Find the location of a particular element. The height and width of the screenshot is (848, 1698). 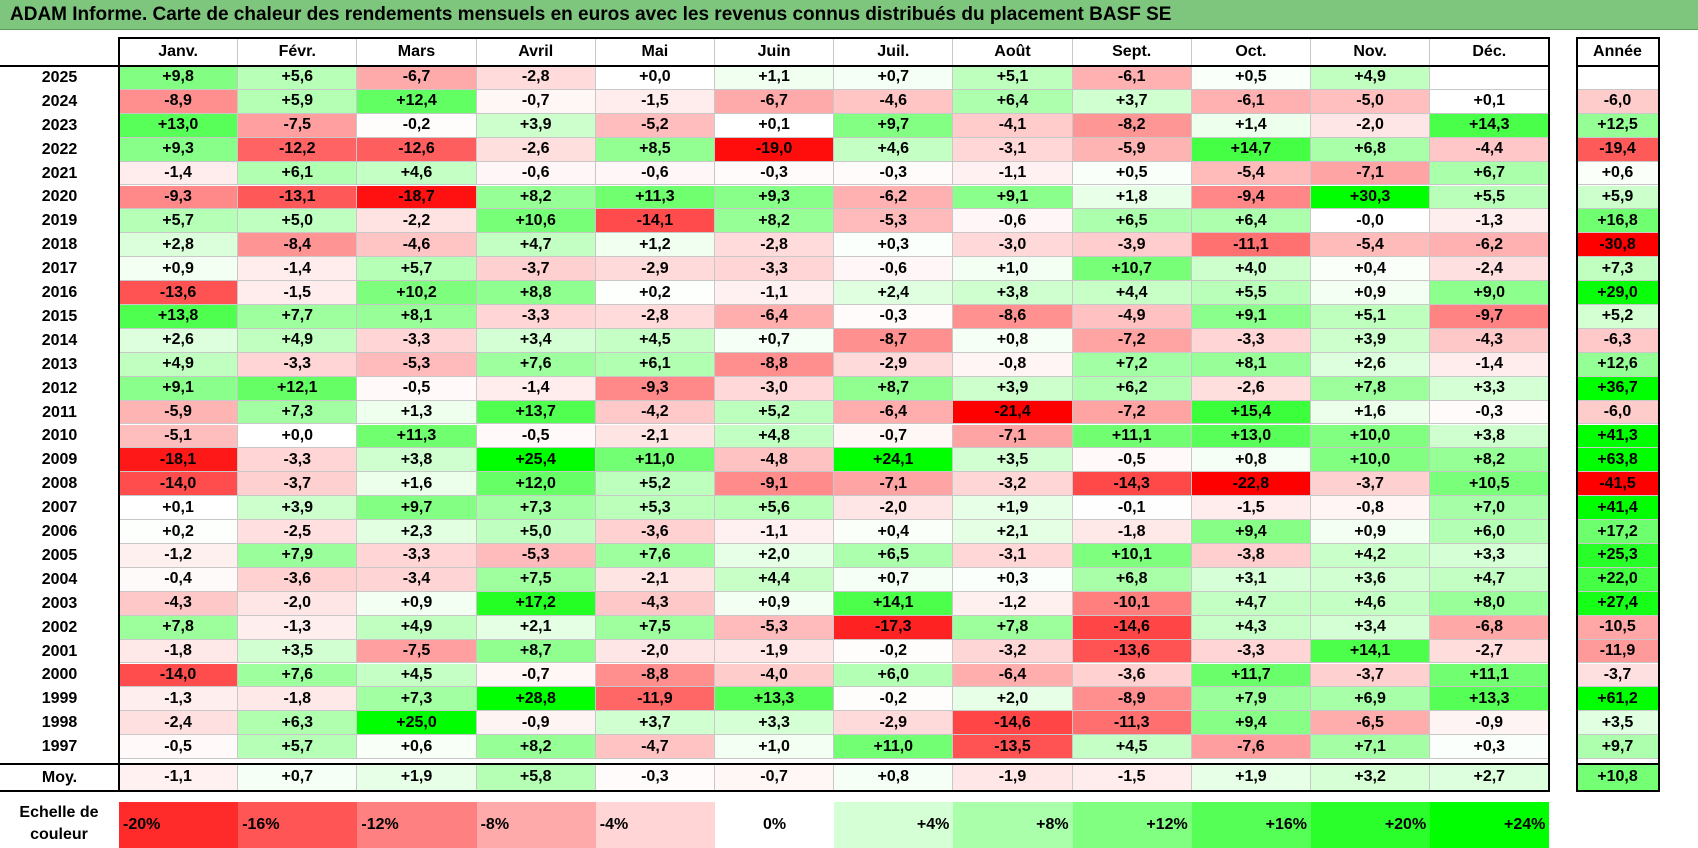

heatmap-cell: +5,7 is located at coordinates (417, 269).